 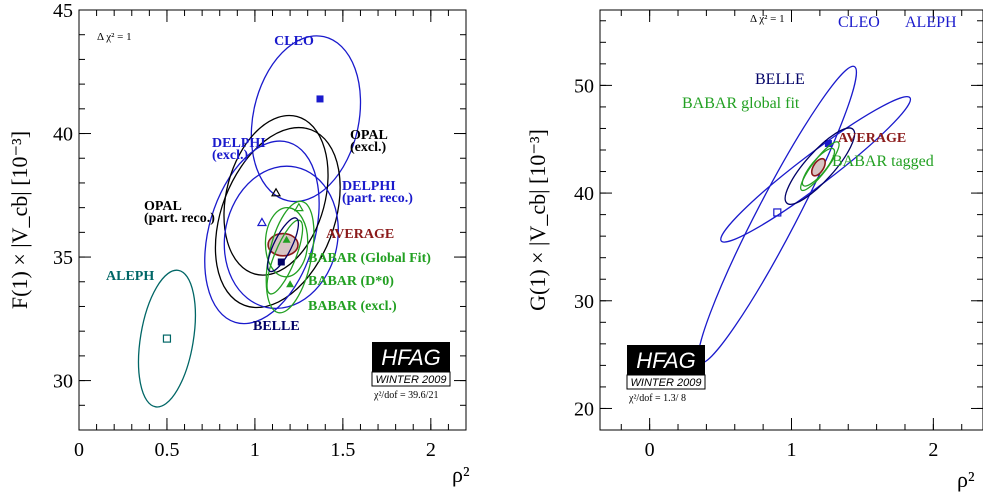 I want to click on hfag-badge: HFAG WINTER 2009 χ²/dof = 1.3/ 8, so click(x=666, y=374).